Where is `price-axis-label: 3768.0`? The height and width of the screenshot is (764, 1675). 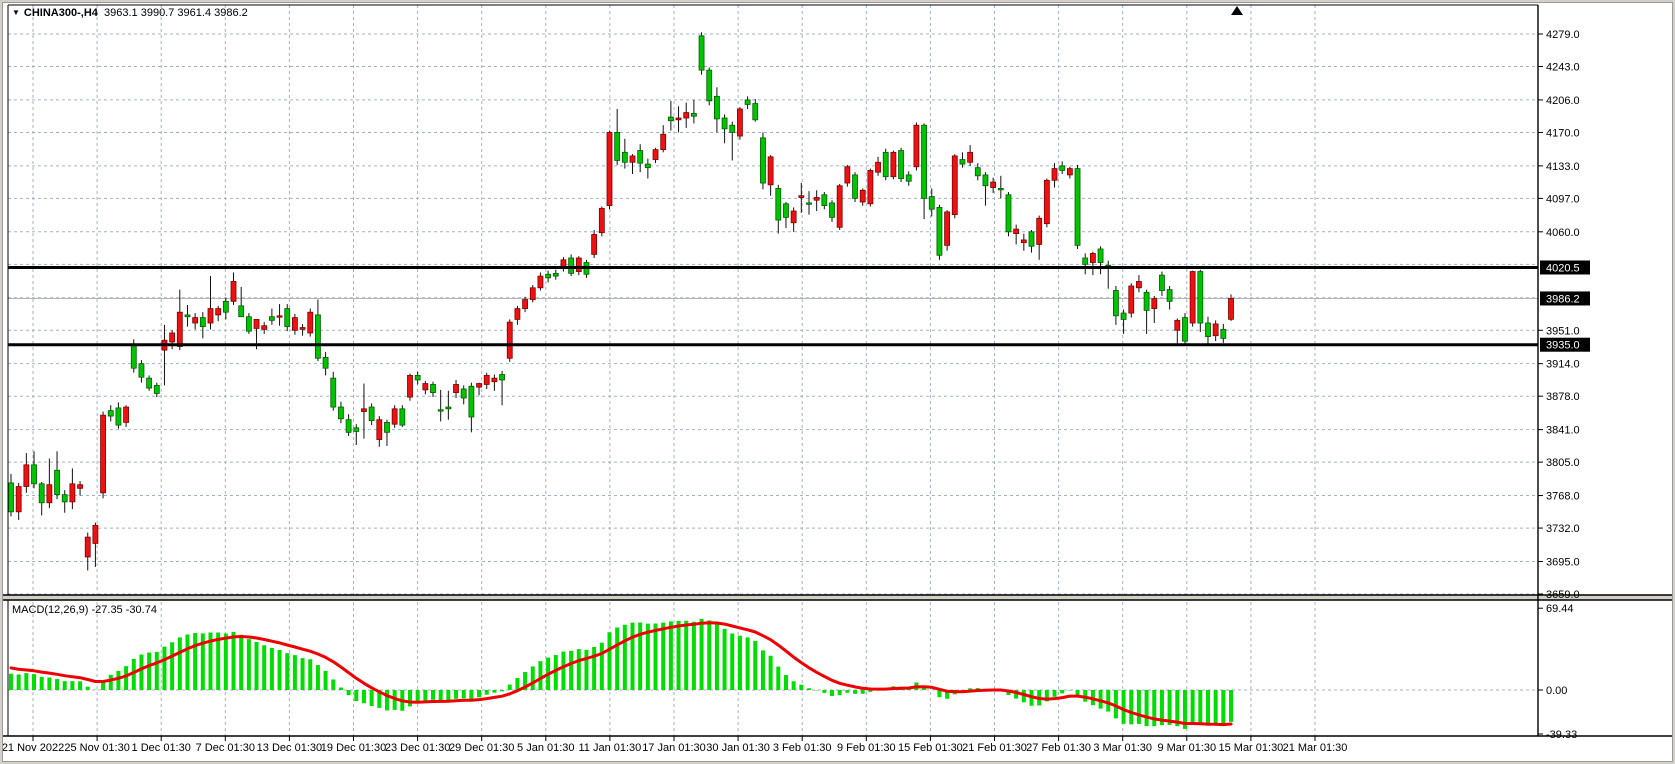 price-axis-label: 3768.0 is located at coordinates (1563, 497).